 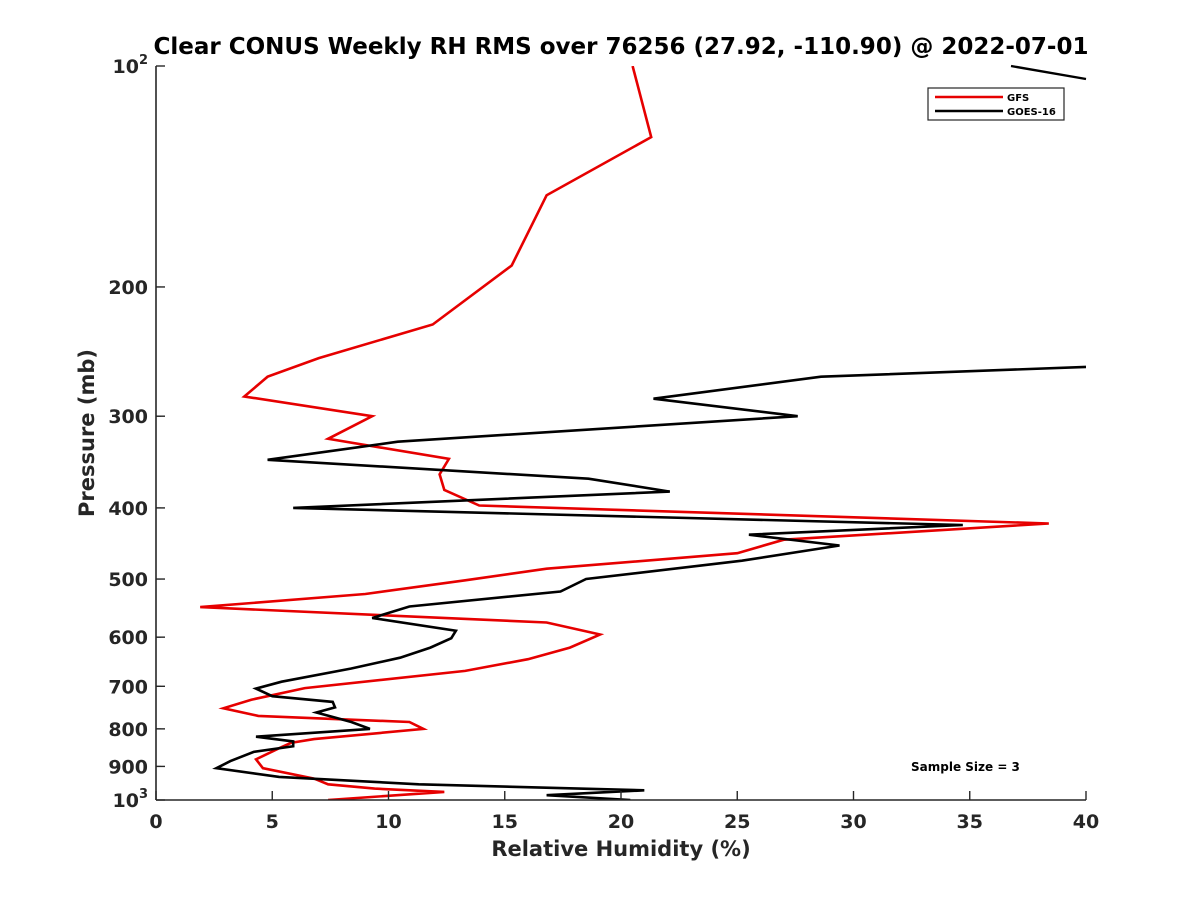 I want to click on legend-box, so click(x=996, y=104).